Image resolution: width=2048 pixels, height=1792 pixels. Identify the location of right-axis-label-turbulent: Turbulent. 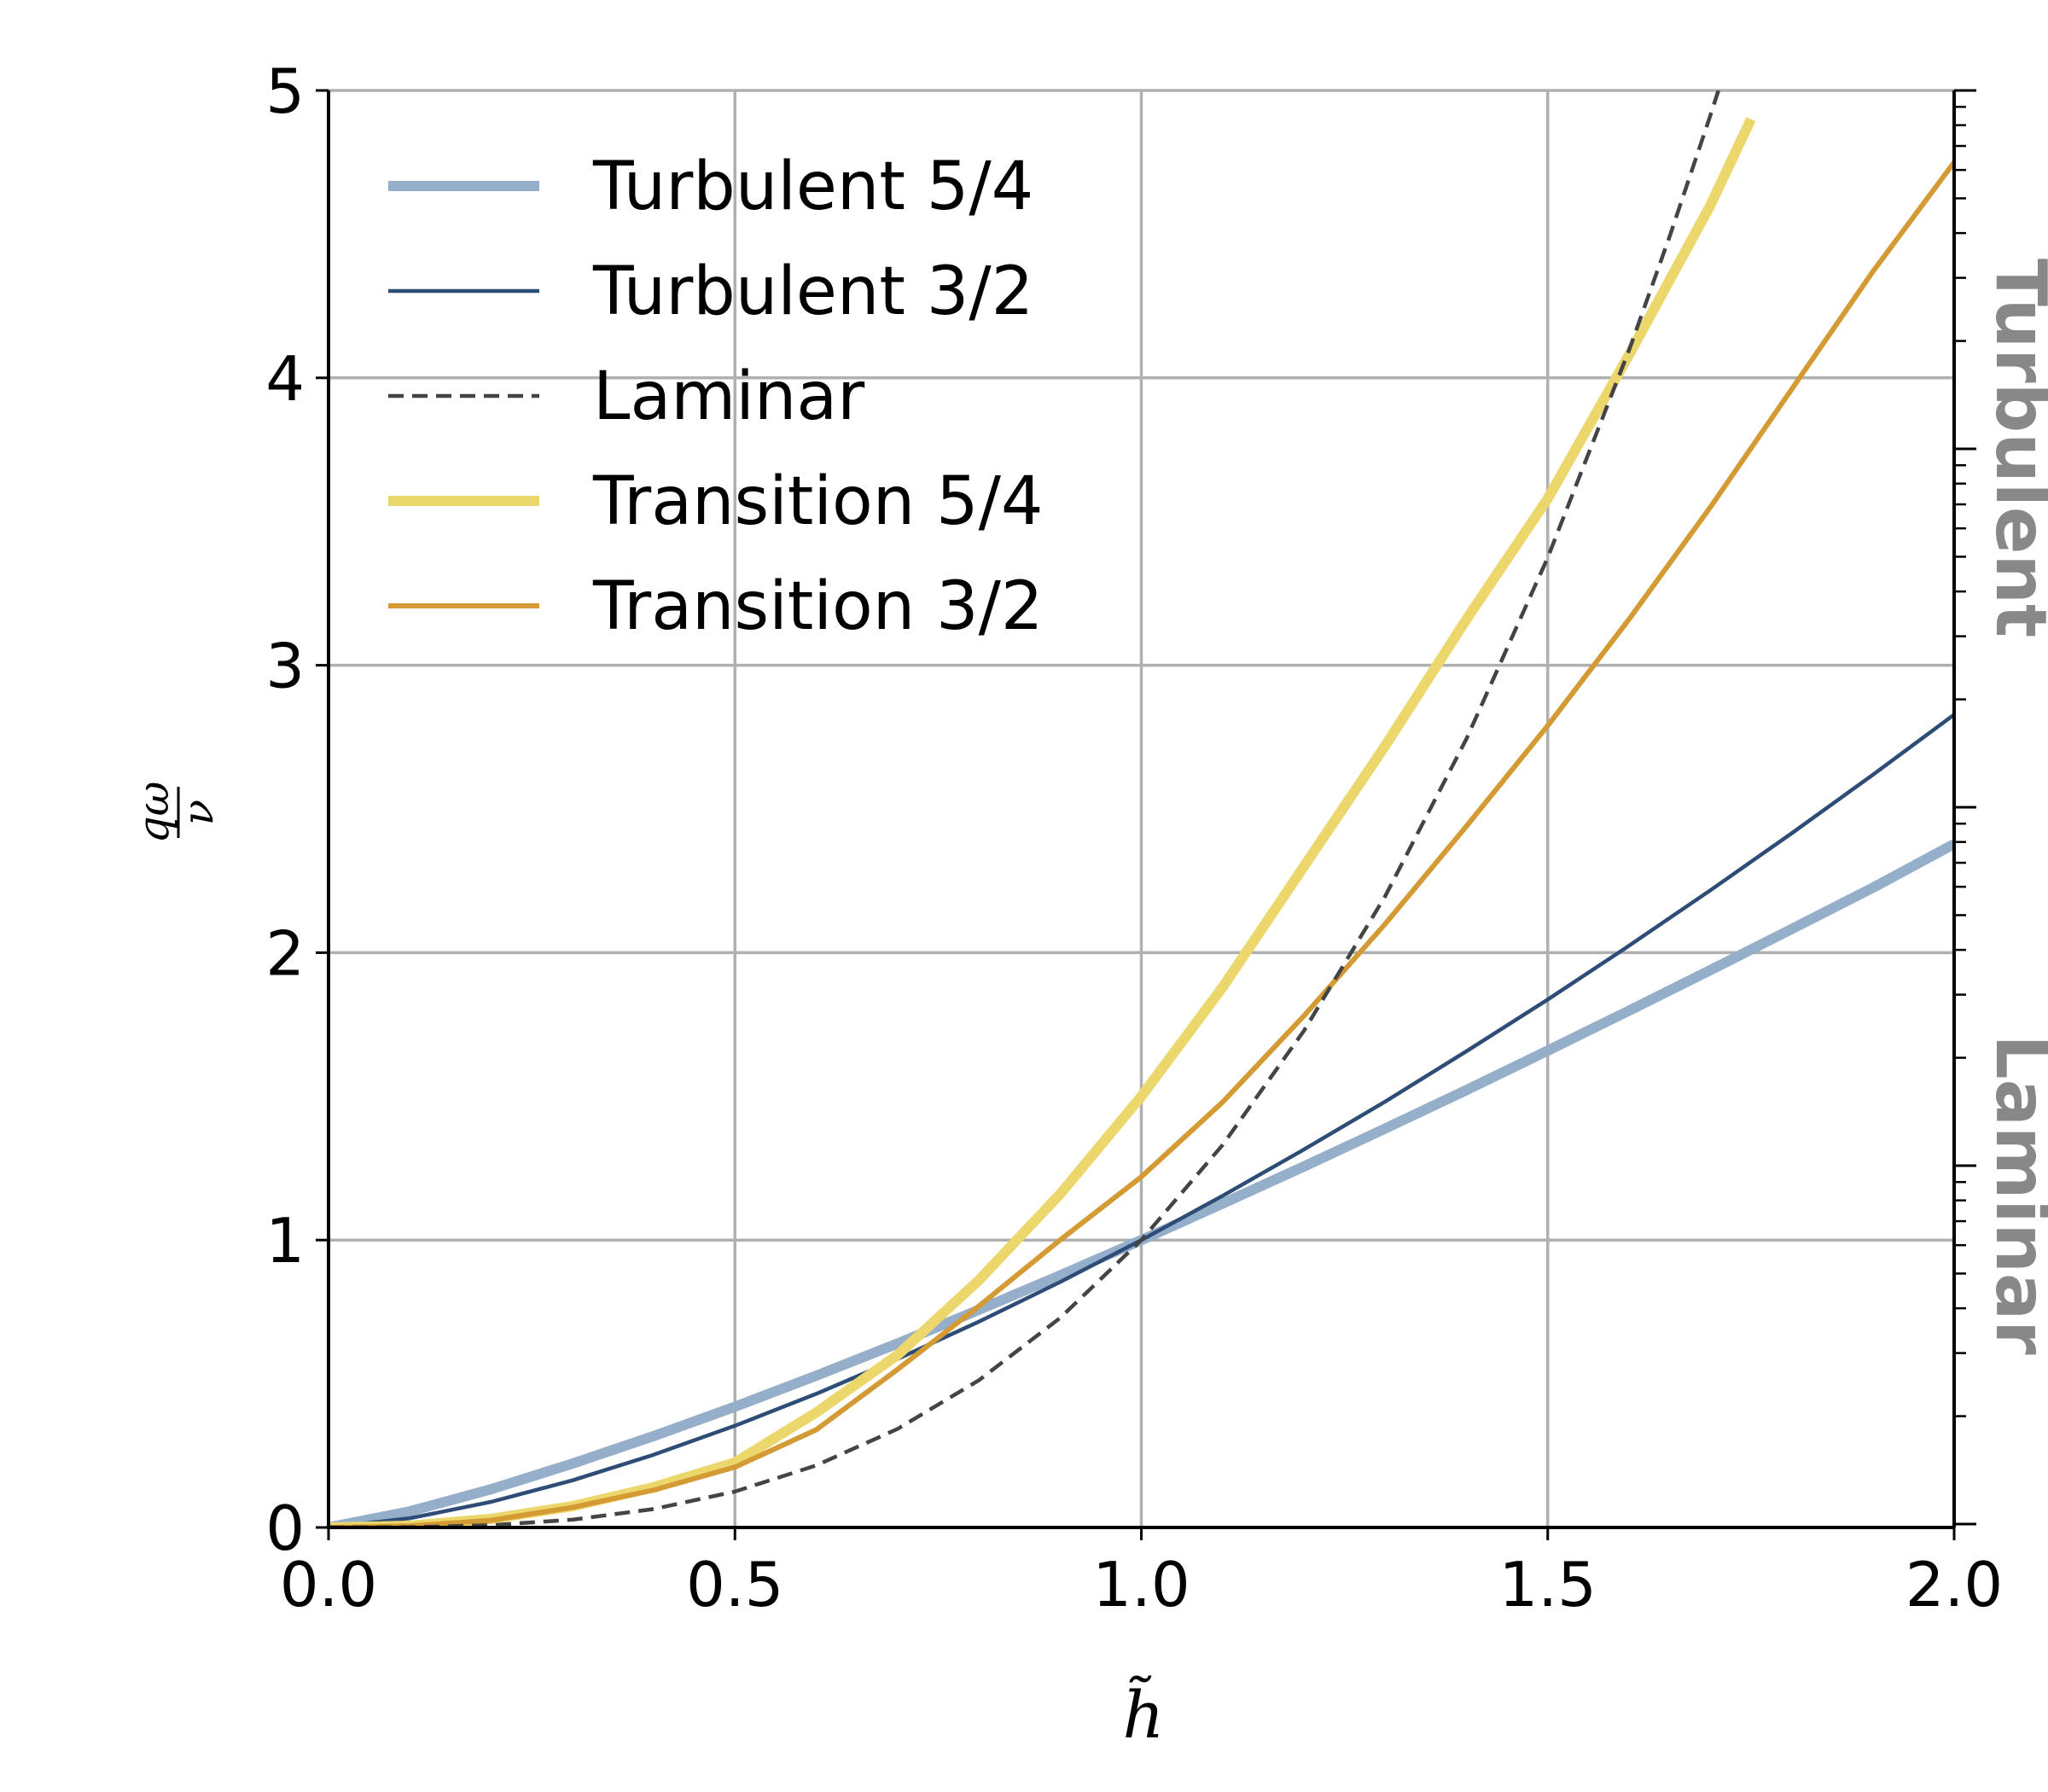
(2014, 448).